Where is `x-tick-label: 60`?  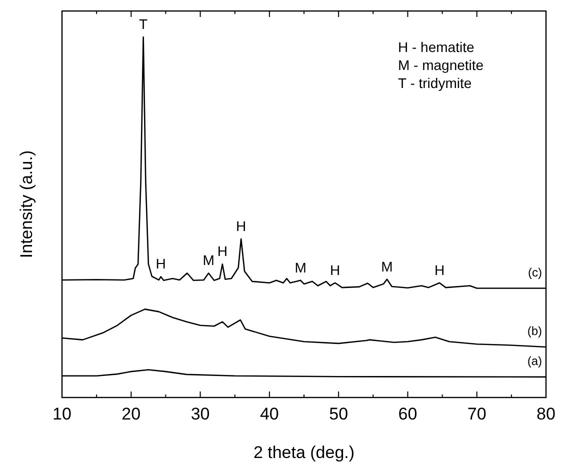 x-tick-label: 60 is located at coordinates (408, 414).